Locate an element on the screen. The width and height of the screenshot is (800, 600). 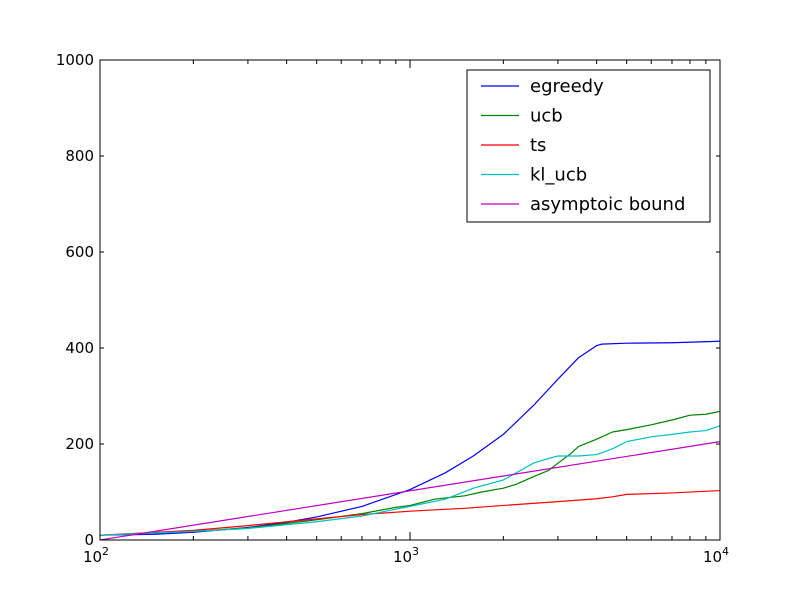
series-line-asymptoic-bound is located at coordinates (410, 490).